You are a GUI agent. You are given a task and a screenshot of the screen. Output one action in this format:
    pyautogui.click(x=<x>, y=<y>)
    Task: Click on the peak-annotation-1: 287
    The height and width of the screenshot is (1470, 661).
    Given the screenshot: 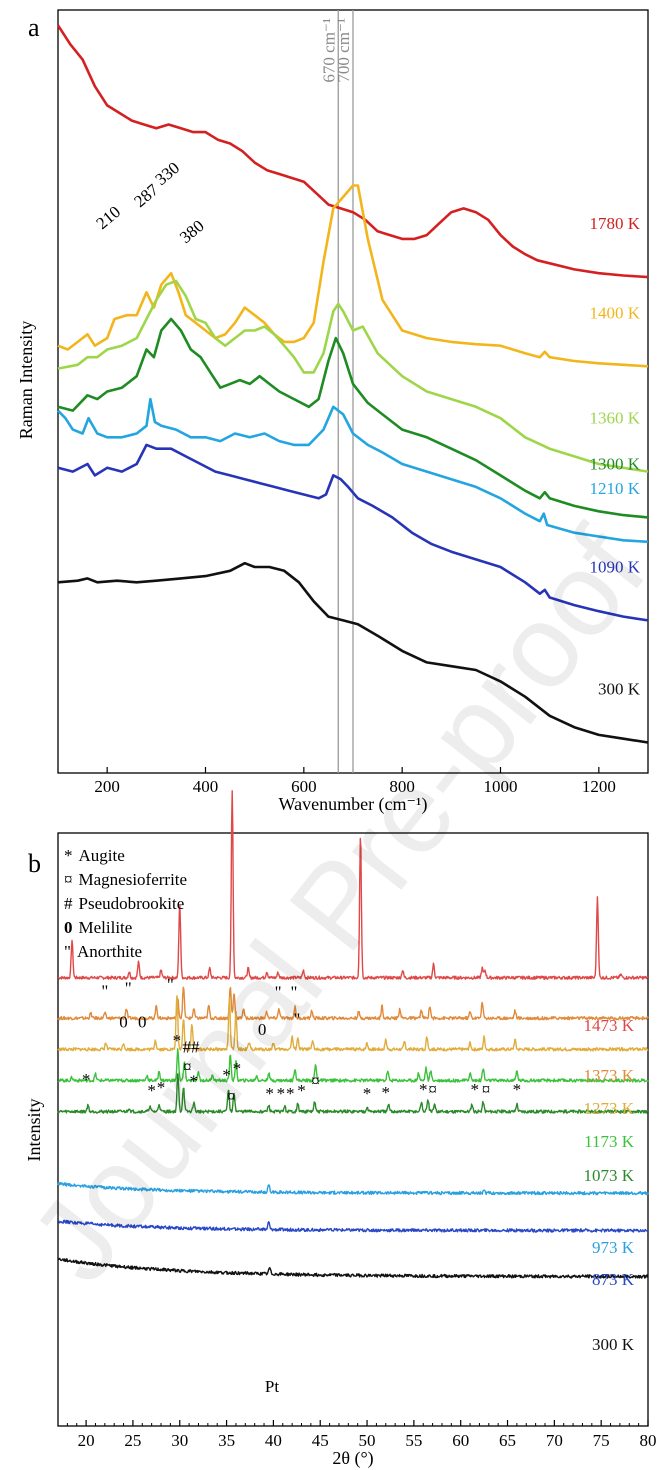 What is the action you would take?
    pyautogui.click(x=146, y=195)
    